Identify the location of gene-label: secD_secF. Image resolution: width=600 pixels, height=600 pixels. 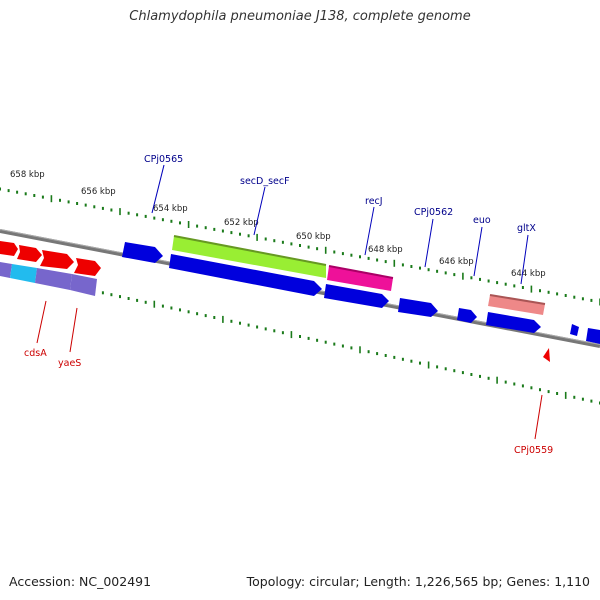
(265, 181).